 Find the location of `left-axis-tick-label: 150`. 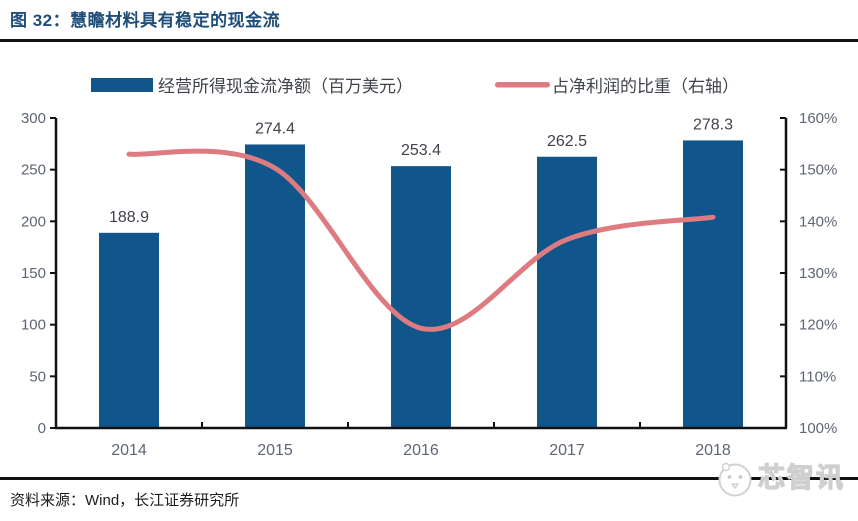

left-axis-tick-label: 150 is located at coordinates (33, 273).